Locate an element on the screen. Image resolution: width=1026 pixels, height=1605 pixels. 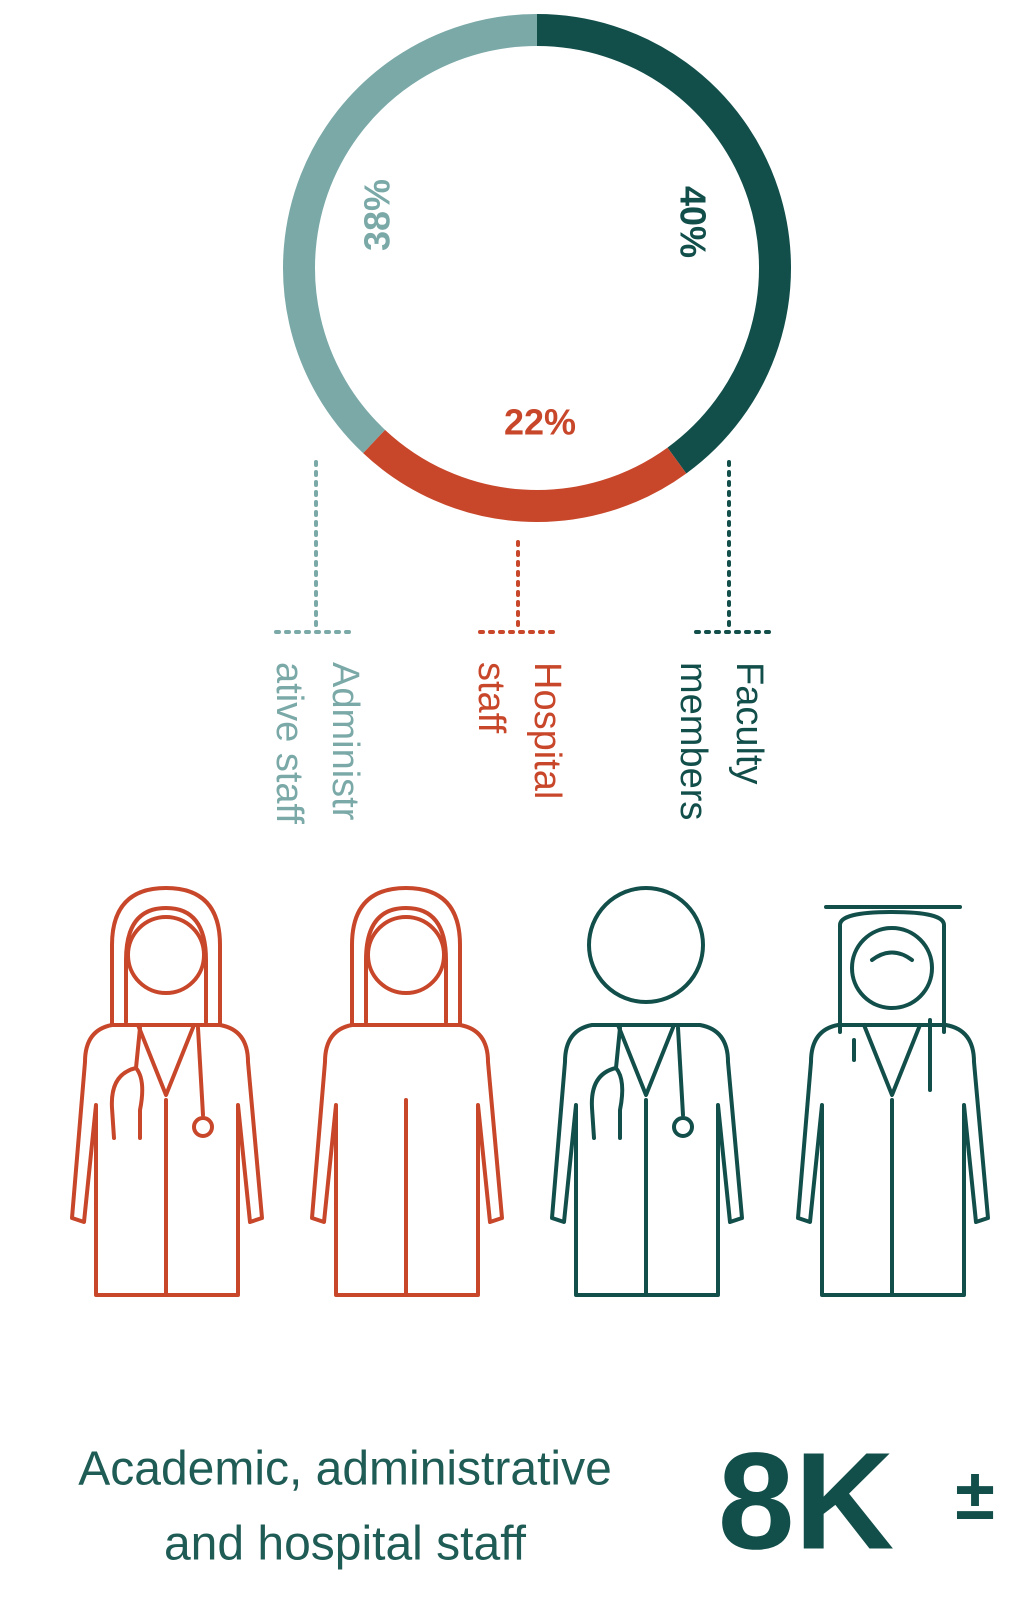
category-label-line: Hospital is located at coordinates (547, 730).